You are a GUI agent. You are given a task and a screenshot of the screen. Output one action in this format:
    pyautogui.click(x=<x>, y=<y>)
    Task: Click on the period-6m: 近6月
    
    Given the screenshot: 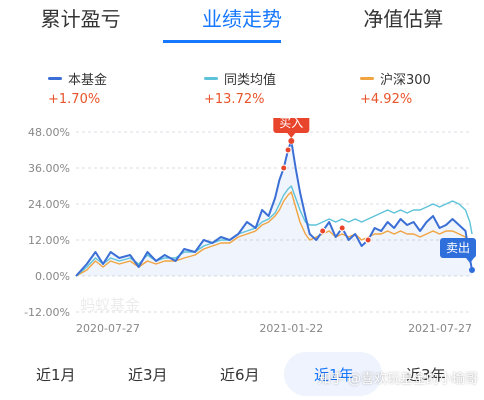 What is the action you would take?
    pyautogui.click(x=240, y=375)
    